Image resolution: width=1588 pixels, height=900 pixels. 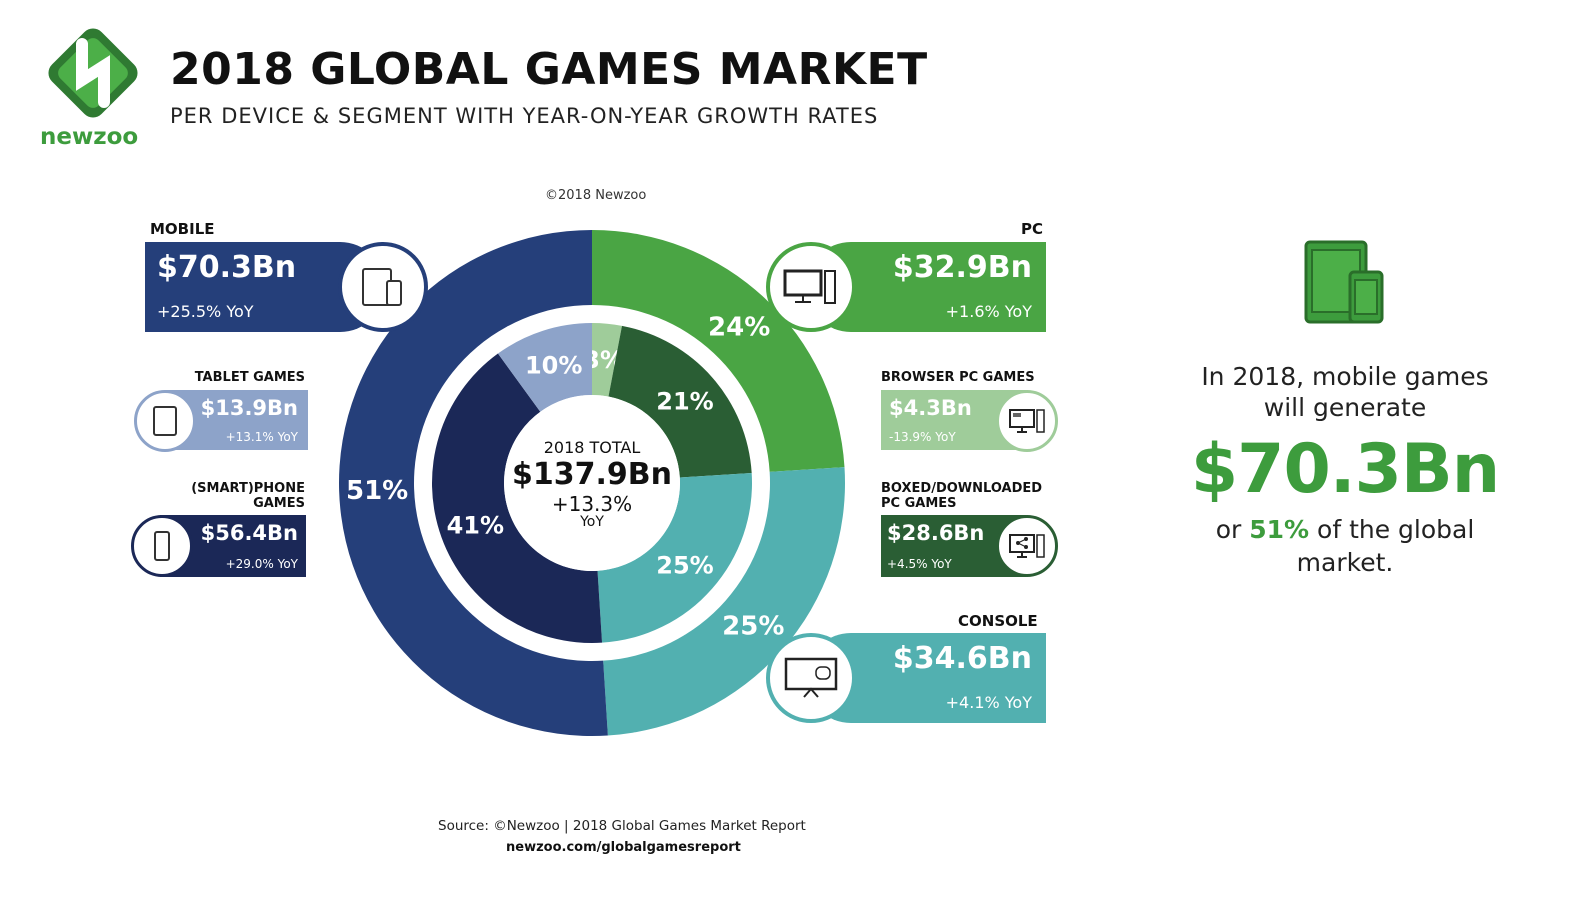 I want to click on newzoo-logo-icon, so click(x=93, y=73).